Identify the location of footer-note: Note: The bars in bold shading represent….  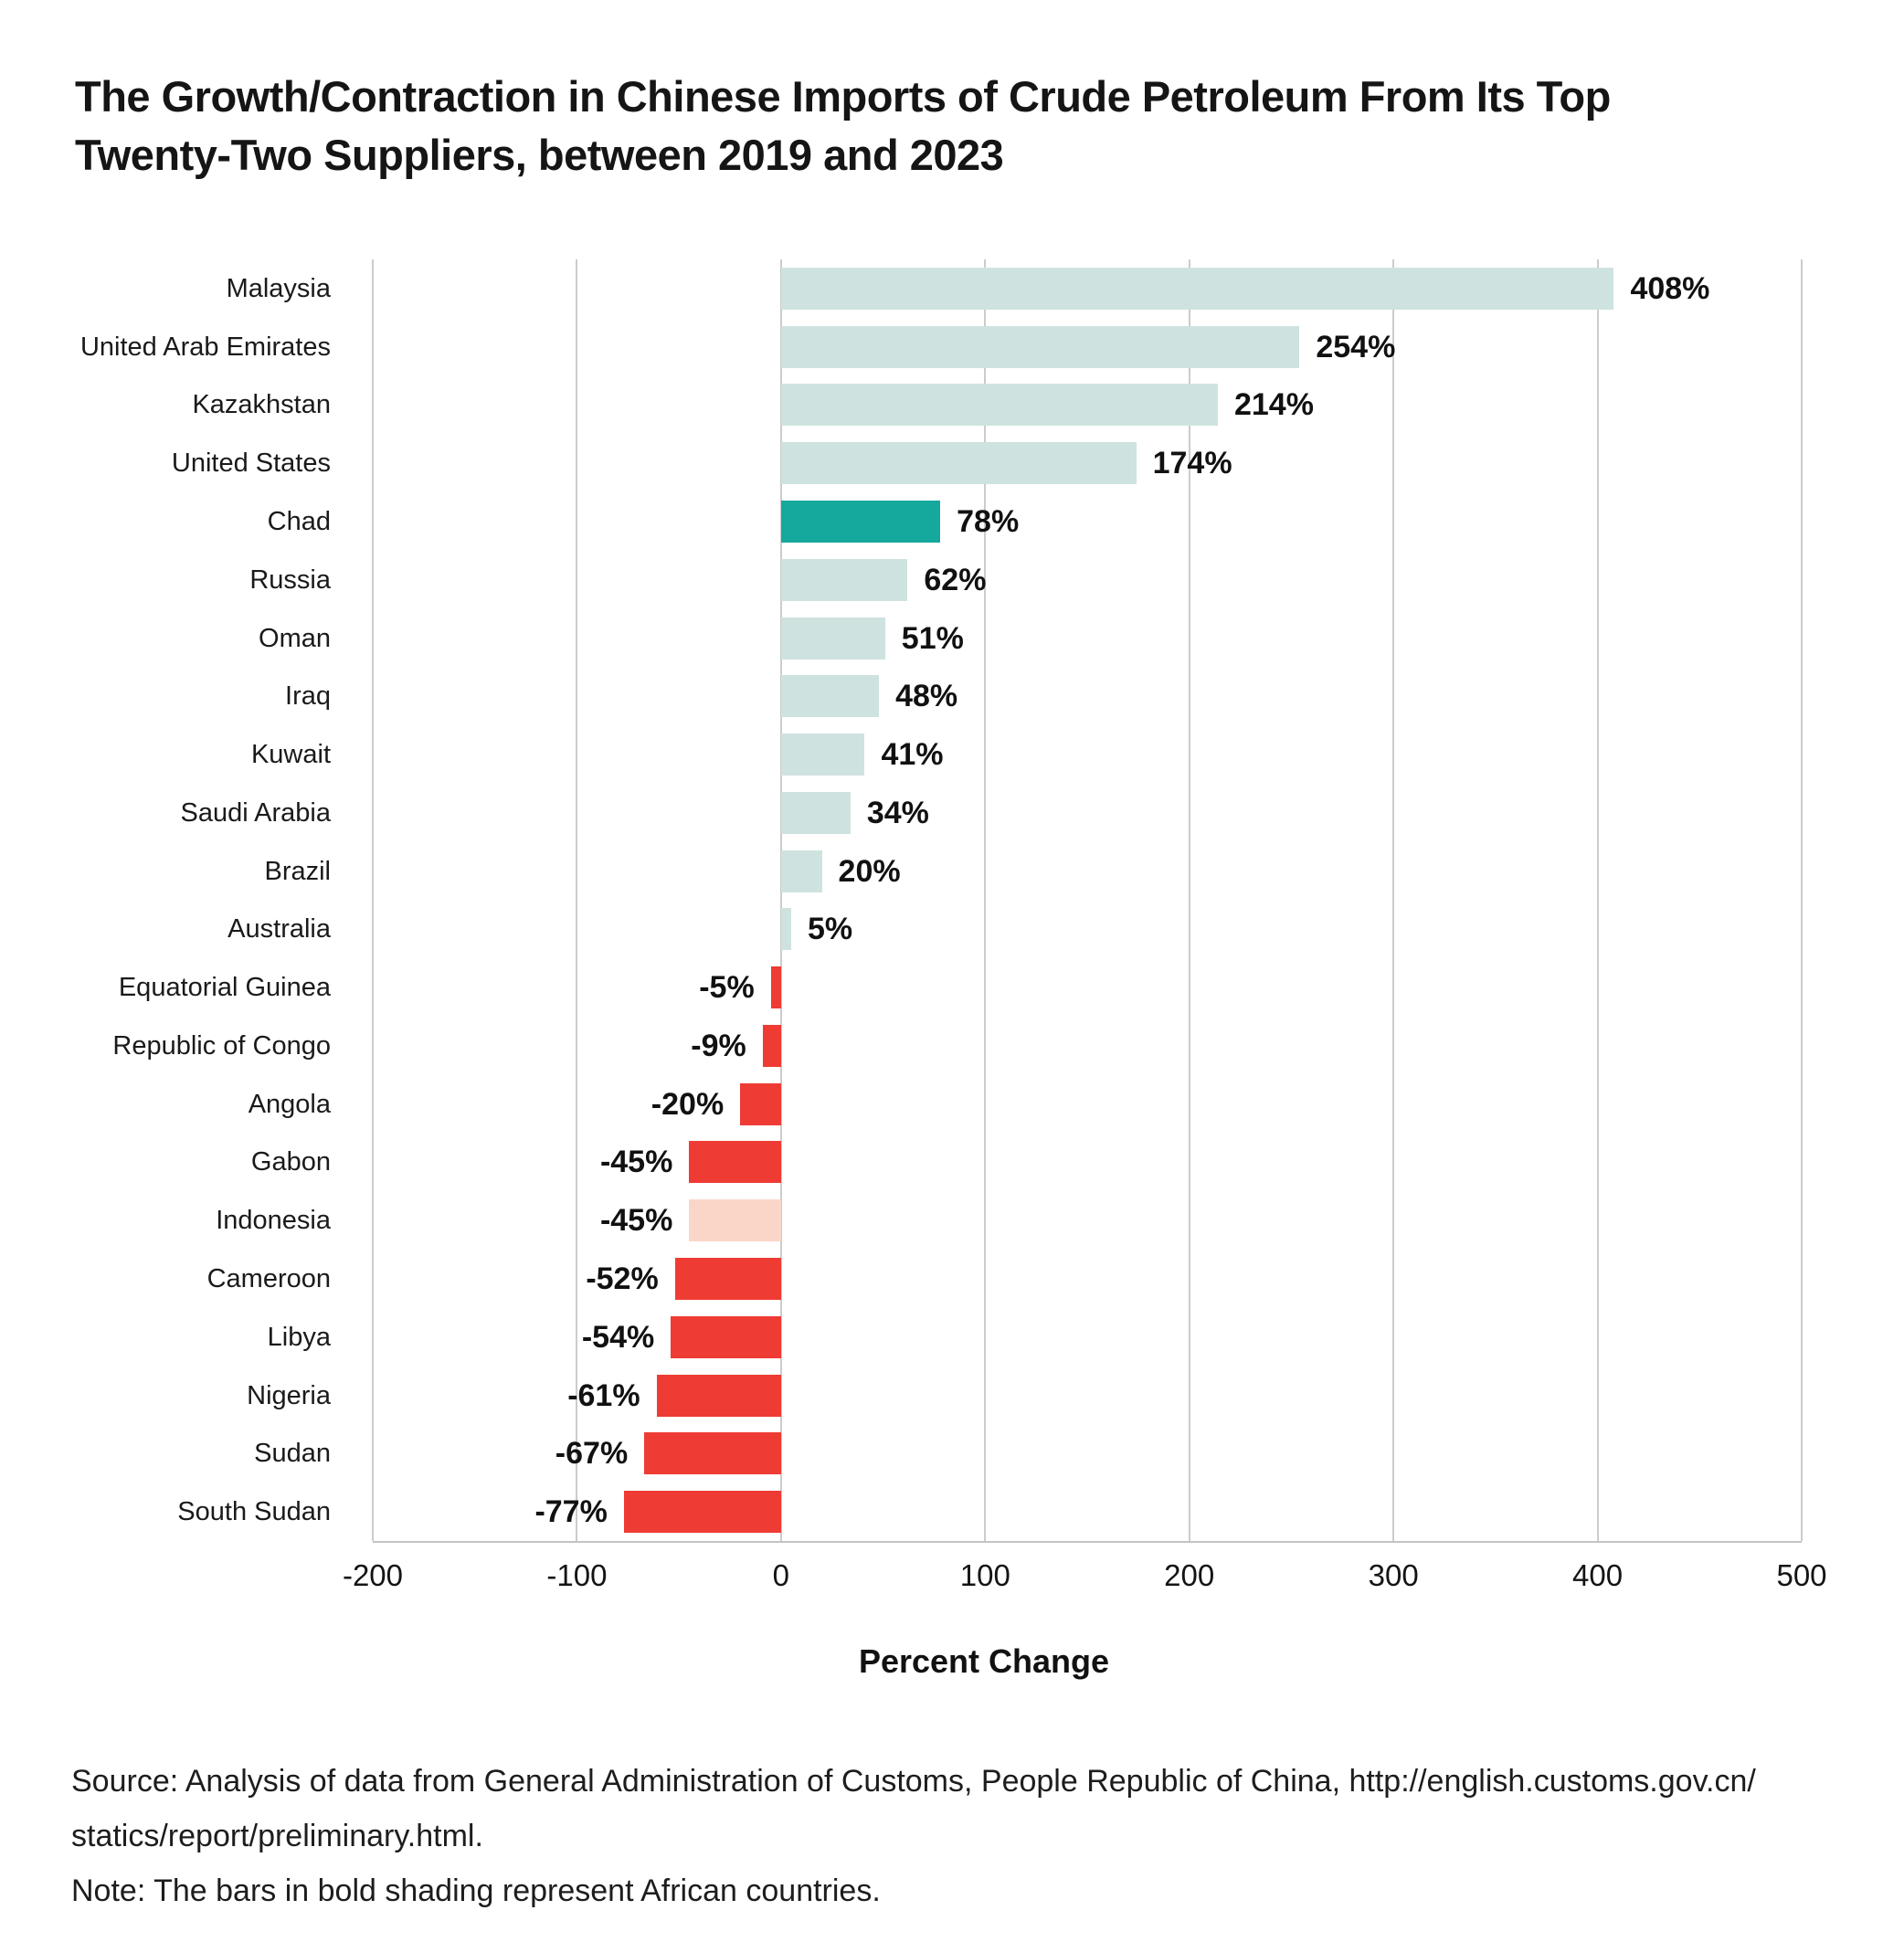
(476, 1891).